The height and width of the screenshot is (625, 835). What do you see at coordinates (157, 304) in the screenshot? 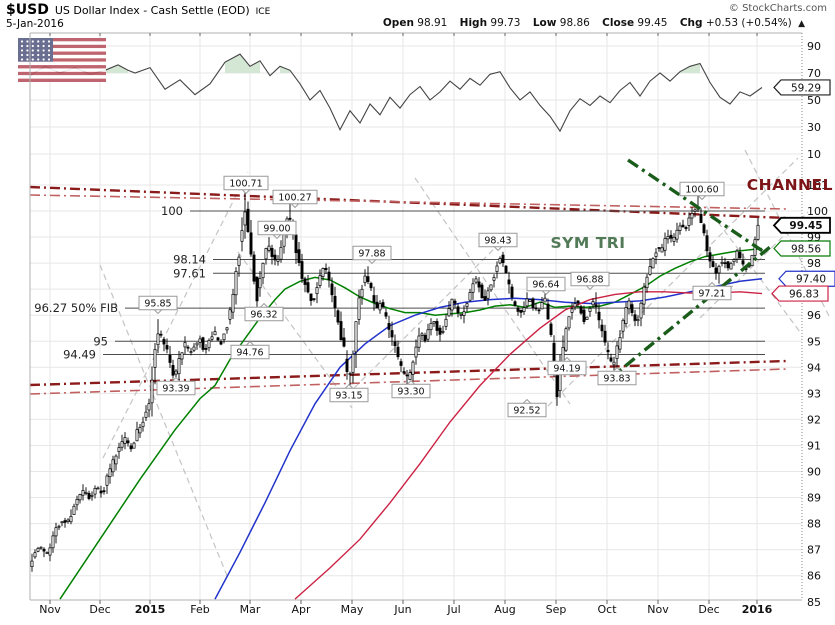
I see `callout-value: 95.85` at bounding box center [157, 304].